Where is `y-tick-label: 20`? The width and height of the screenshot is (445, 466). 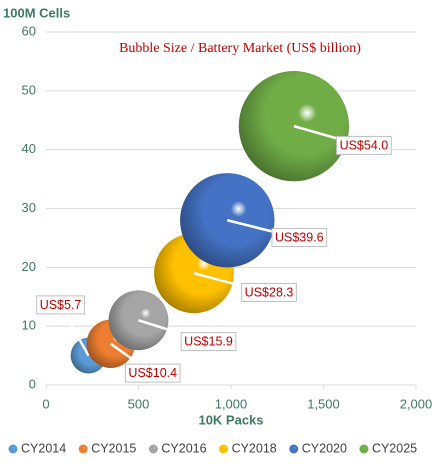 y-tick-label: 20 is located at coordinates (29, 266).